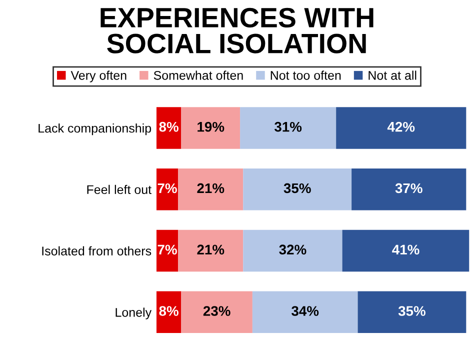 This screenshot has height=355, width=474. I want to click on data-label: 41%, so click(406, 249).